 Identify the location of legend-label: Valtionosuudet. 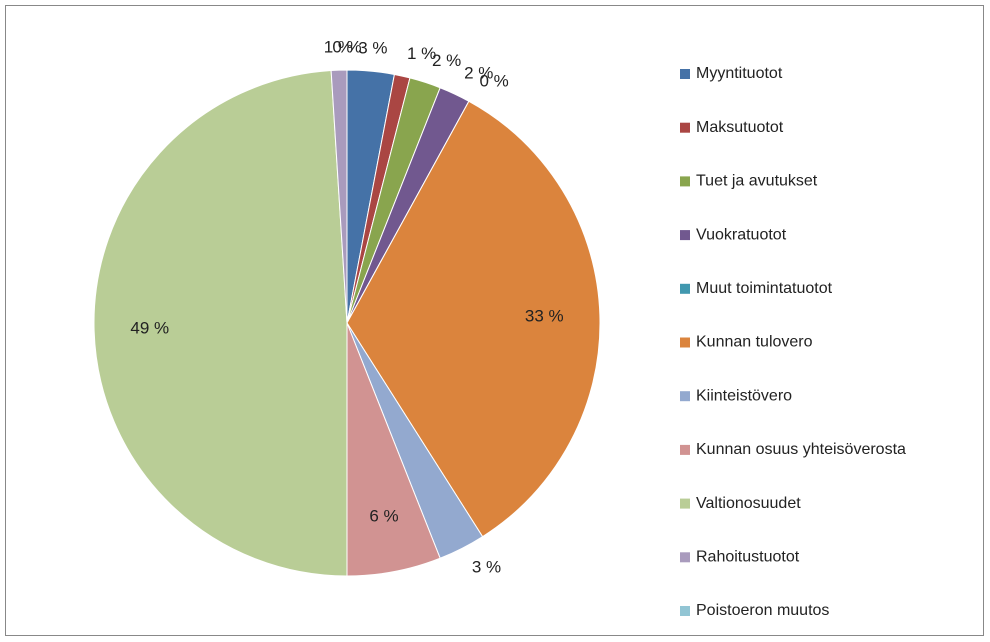
(748, 503).